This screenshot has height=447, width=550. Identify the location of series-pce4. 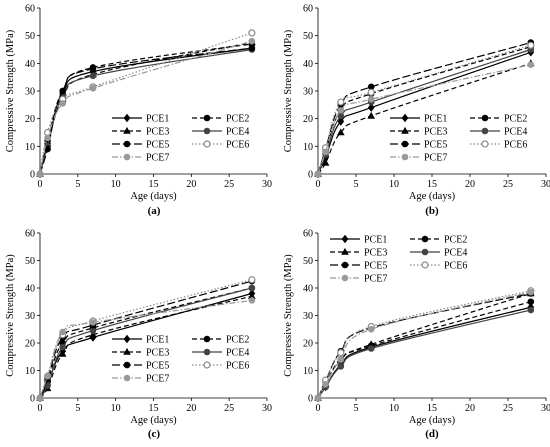
(424, 354).